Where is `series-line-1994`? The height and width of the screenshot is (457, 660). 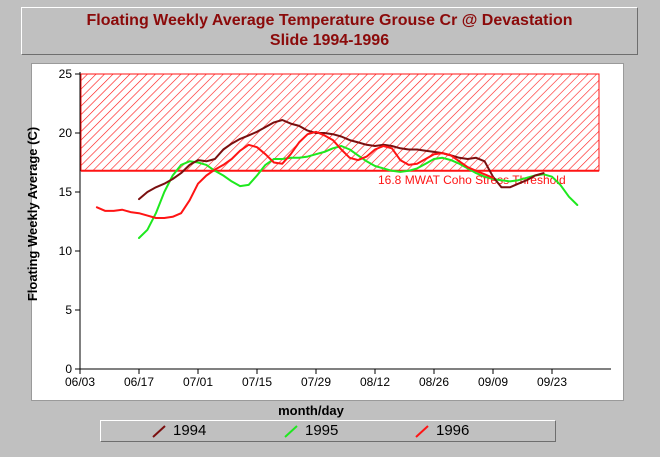
series-line-1994 is located at coordinates (341, 160).